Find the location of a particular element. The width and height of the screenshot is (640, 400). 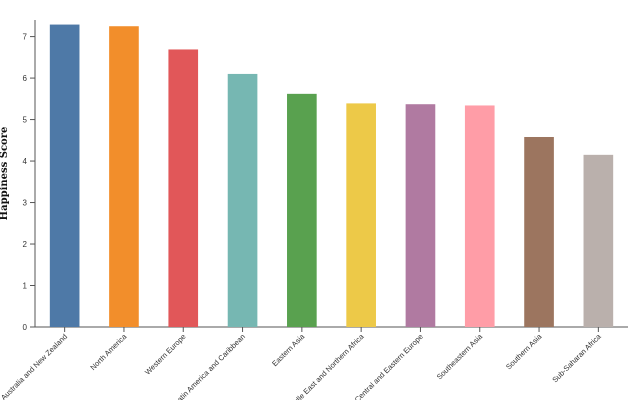

x-tick-label: Central and Eastern Europe is located at coordinates (389, 366).